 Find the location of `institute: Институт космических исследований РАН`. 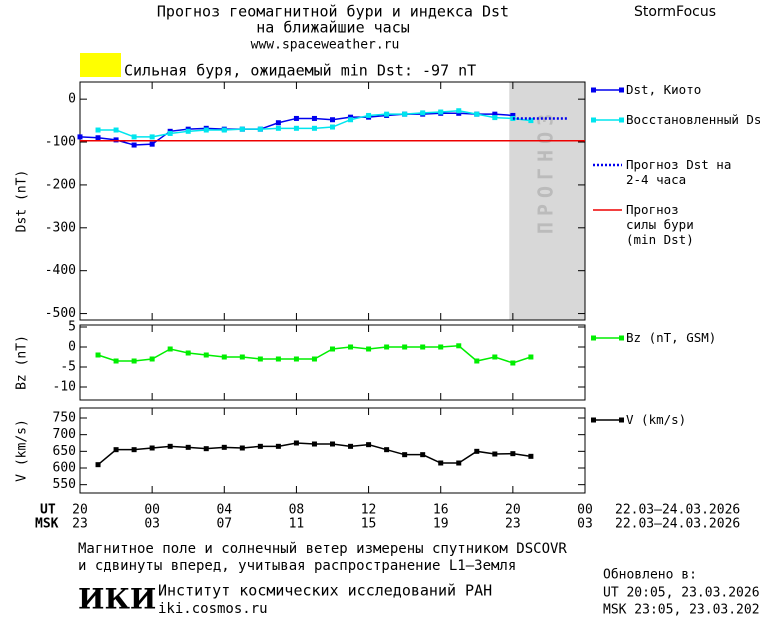

institute: Институт космических исследований РАН is located at coordinates (325, 591).